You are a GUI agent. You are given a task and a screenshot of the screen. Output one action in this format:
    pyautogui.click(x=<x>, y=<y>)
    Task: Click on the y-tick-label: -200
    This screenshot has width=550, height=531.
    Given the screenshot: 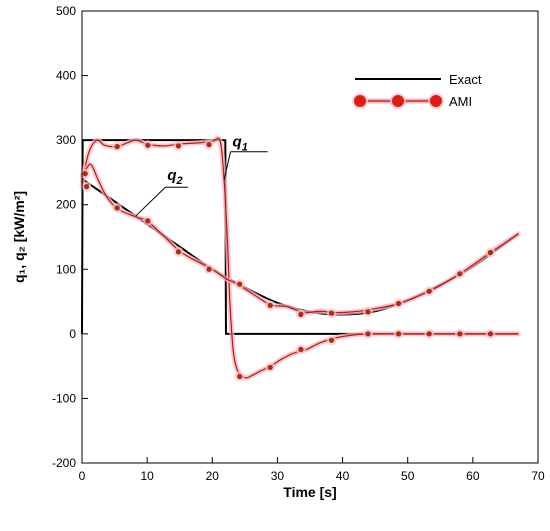 What is the action you would take?
    pyautogui.click(x=64, y=463)
    